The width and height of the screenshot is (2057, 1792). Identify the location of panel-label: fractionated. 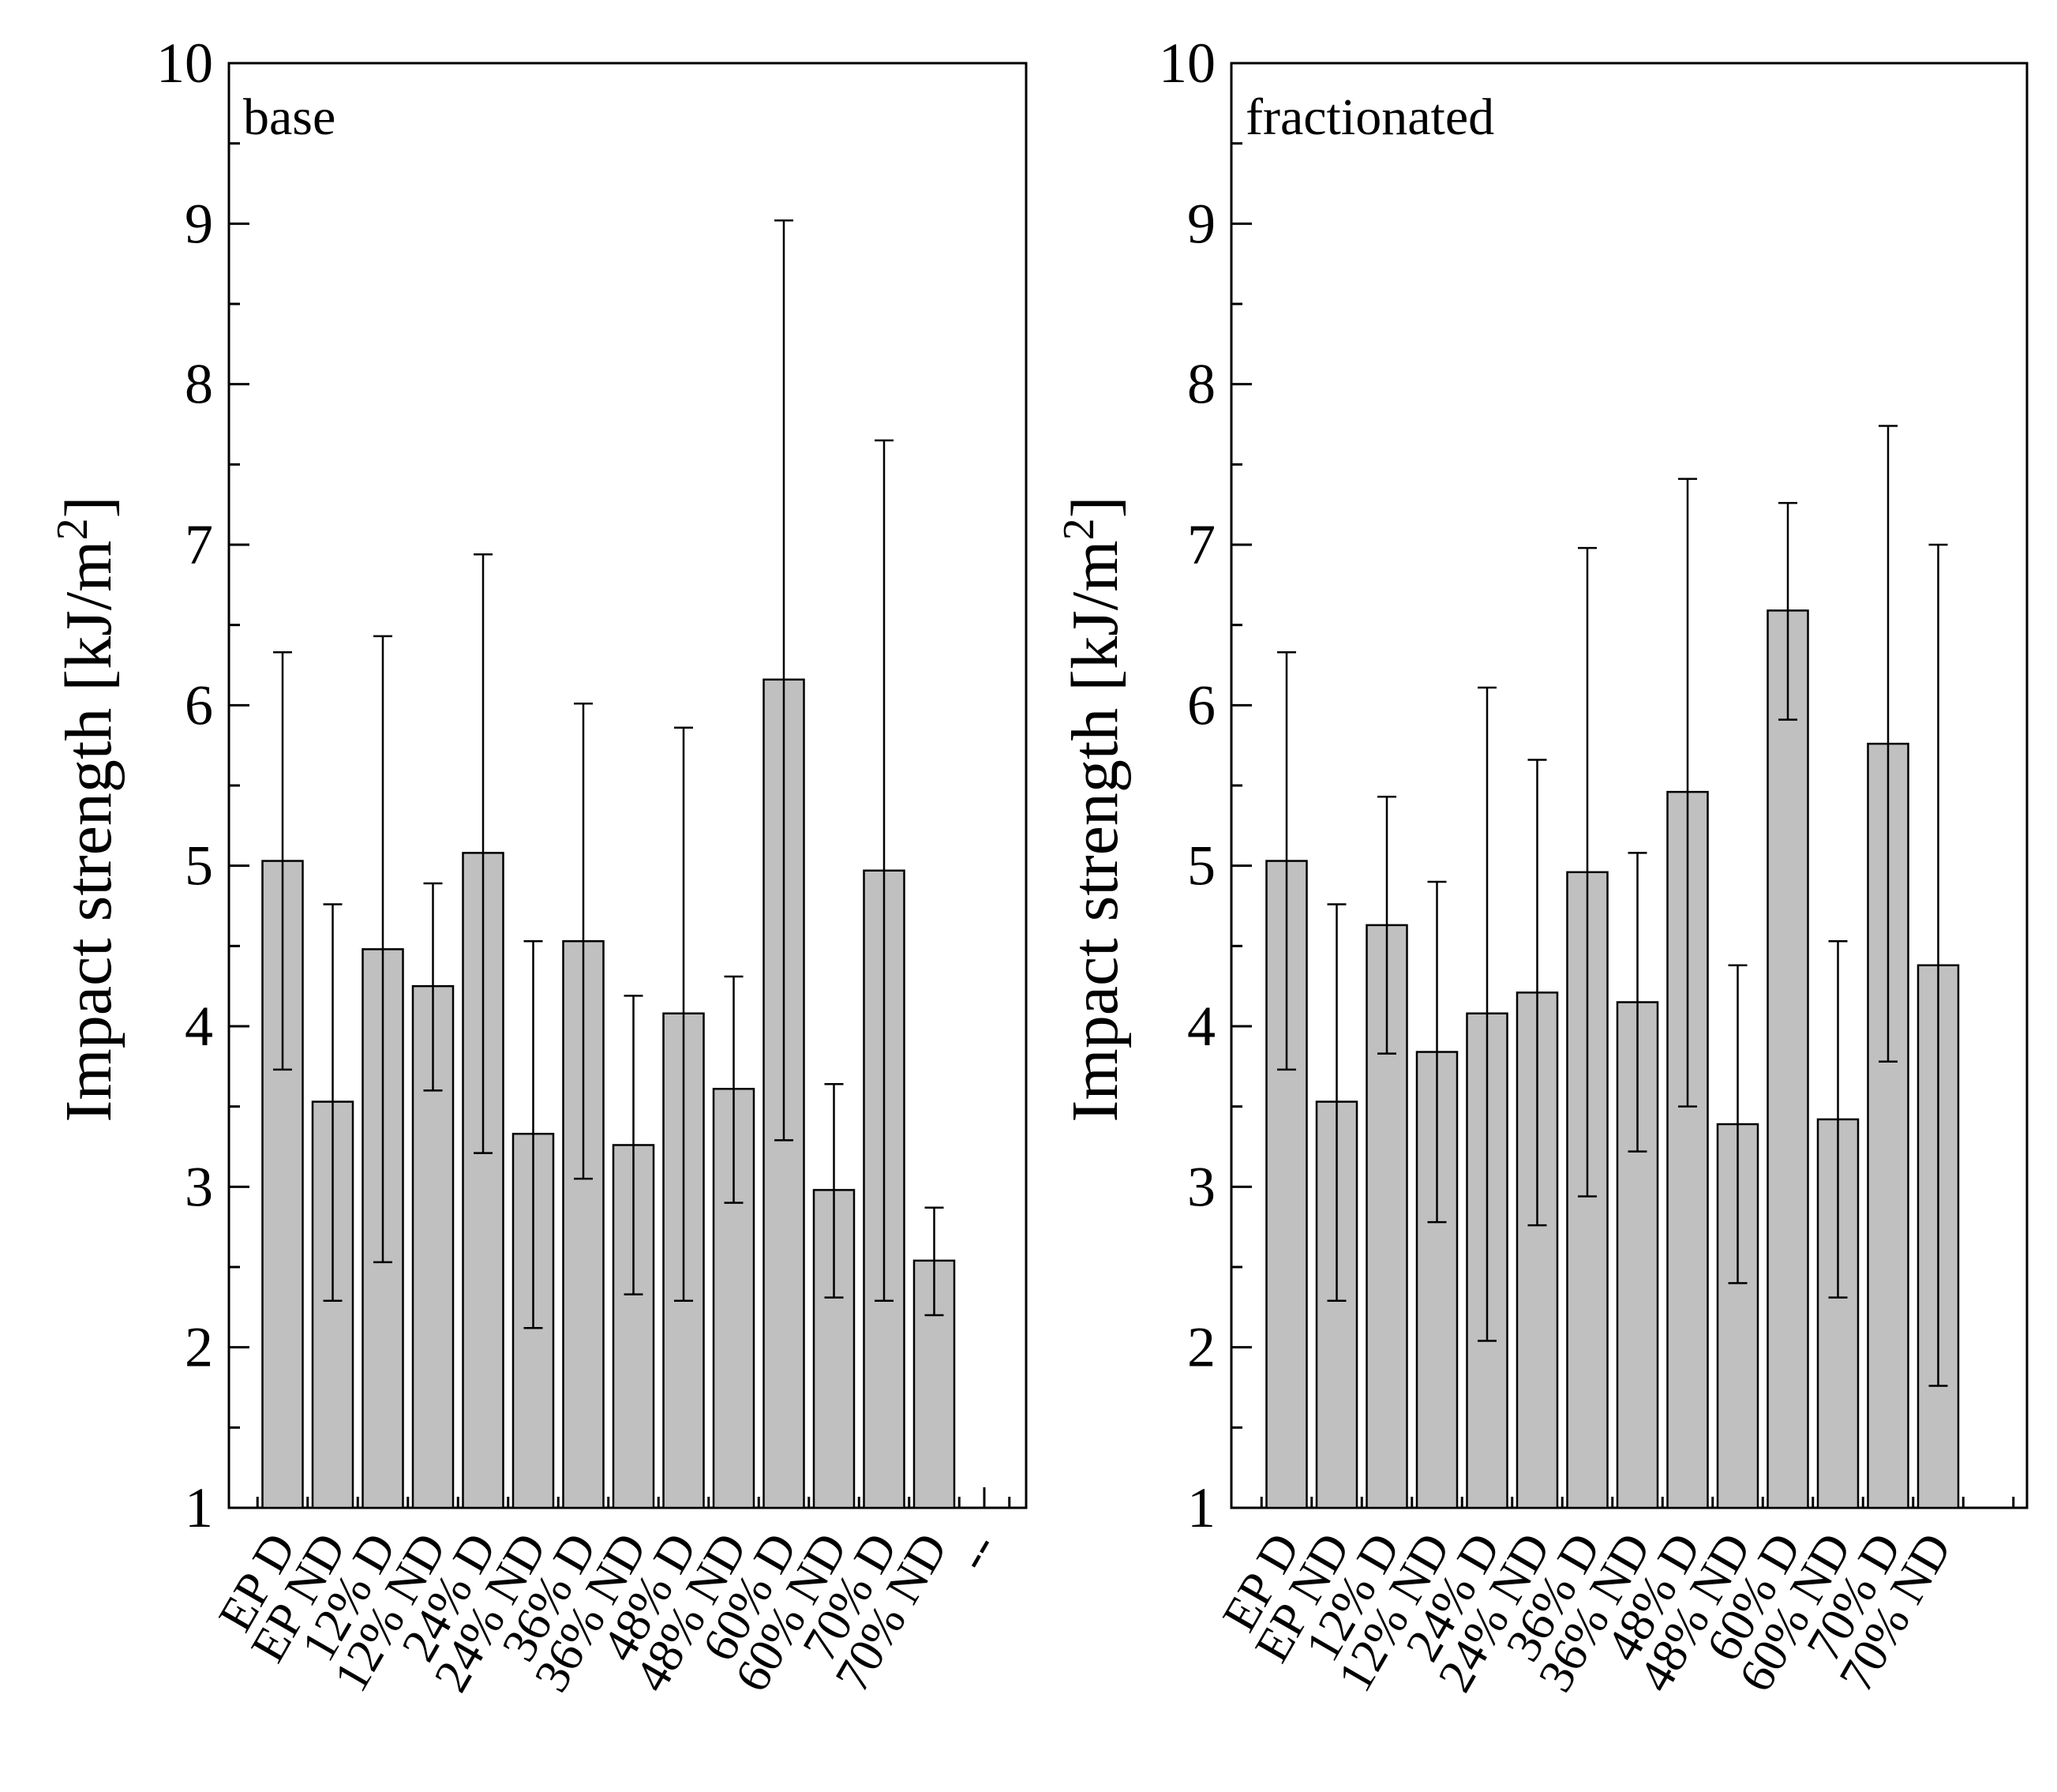
(1370, 117).